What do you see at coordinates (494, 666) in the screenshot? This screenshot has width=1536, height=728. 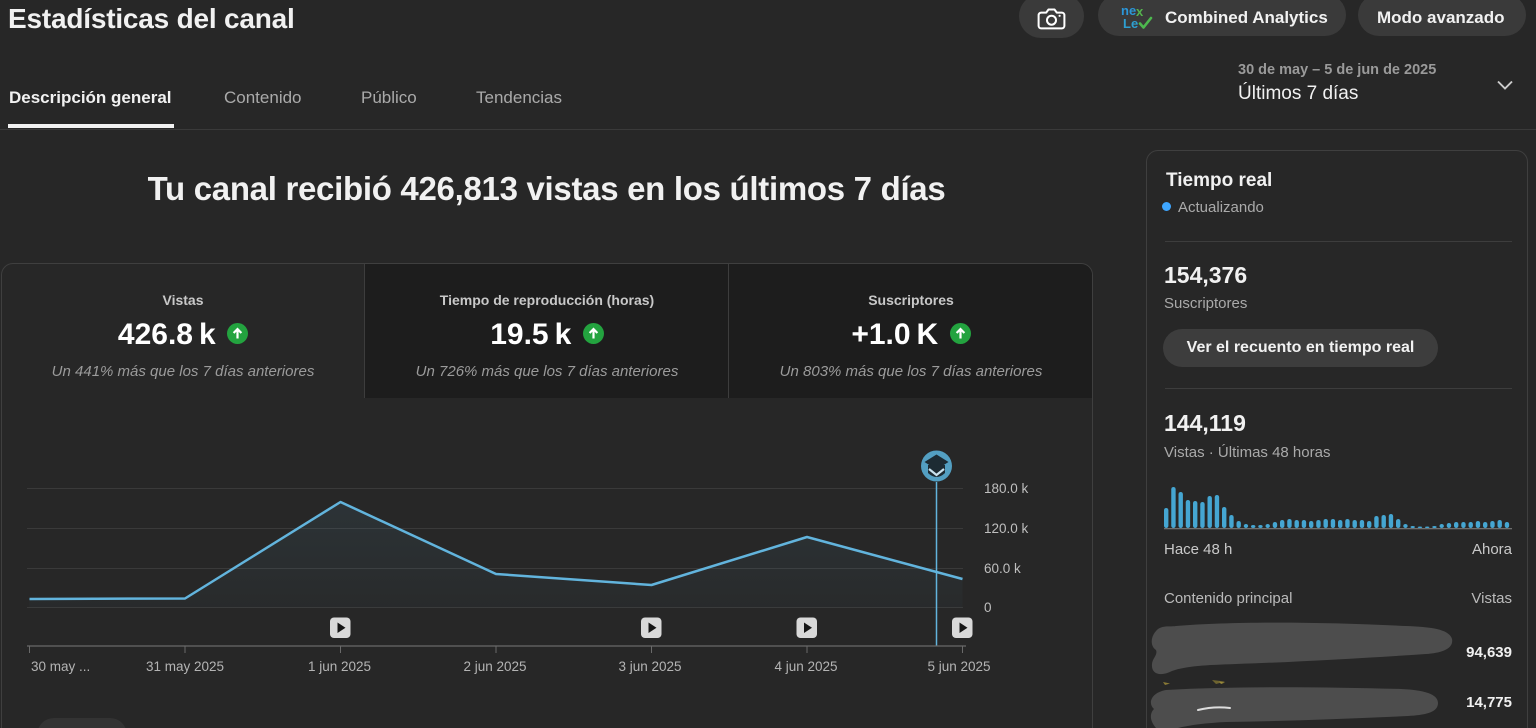 I see `svg-text: 2 jun 2025` at bounding box center [494, 666].